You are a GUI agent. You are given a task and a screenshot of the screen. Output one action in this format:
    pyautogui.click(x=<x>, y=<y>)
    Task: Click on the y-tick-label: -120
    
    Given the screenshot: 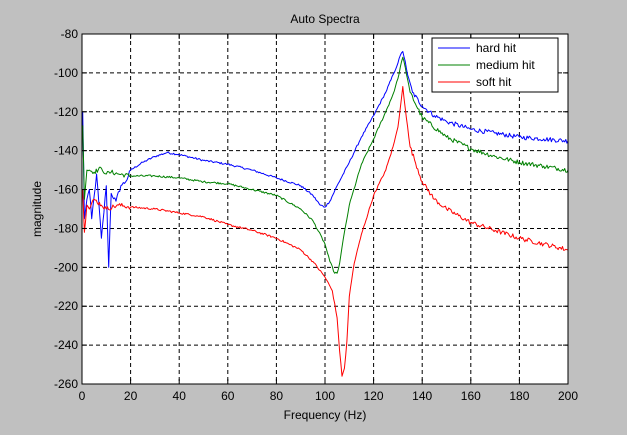 What is the action you would take?
    pyautogui.click(x=66, y=112)
    